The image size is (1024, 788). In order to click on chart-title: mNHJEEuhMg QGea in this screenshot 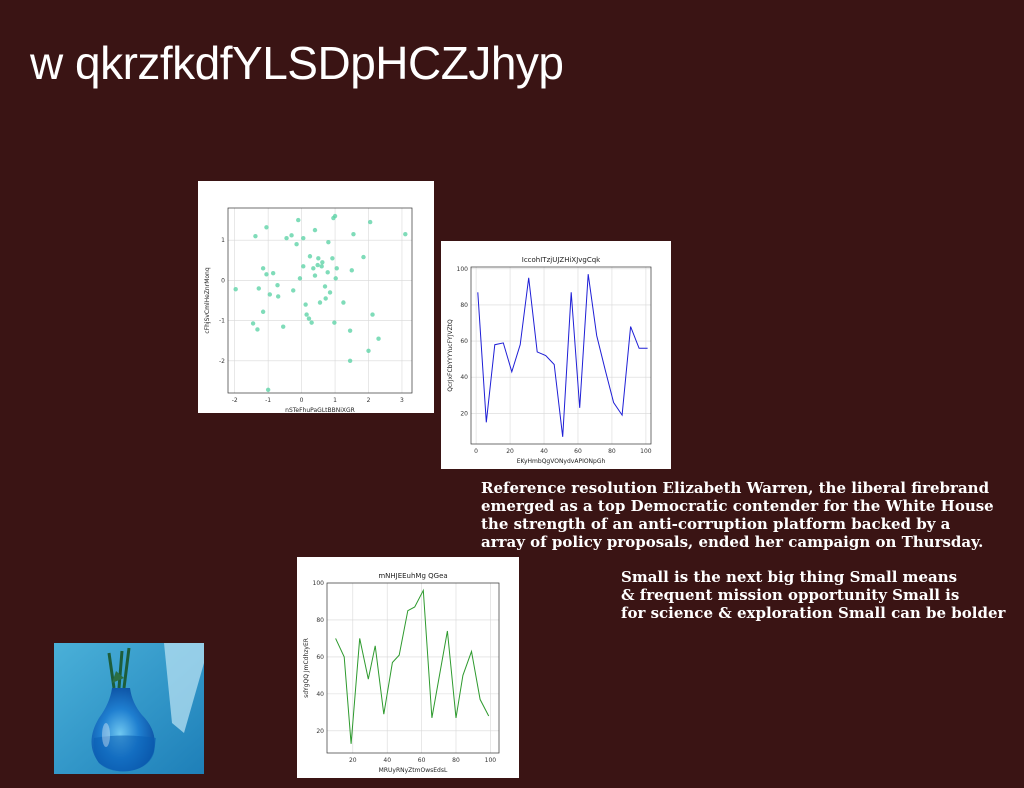, I will do `click(412, 576)`.